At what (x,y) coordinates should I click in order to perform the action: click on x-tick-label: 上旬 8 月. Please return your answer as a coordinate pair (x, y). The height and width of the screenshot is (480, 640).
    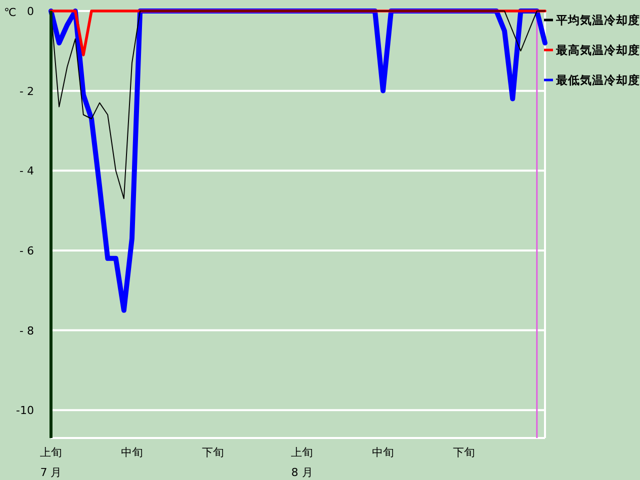
    Looking at the image, I should click on (302, 462).